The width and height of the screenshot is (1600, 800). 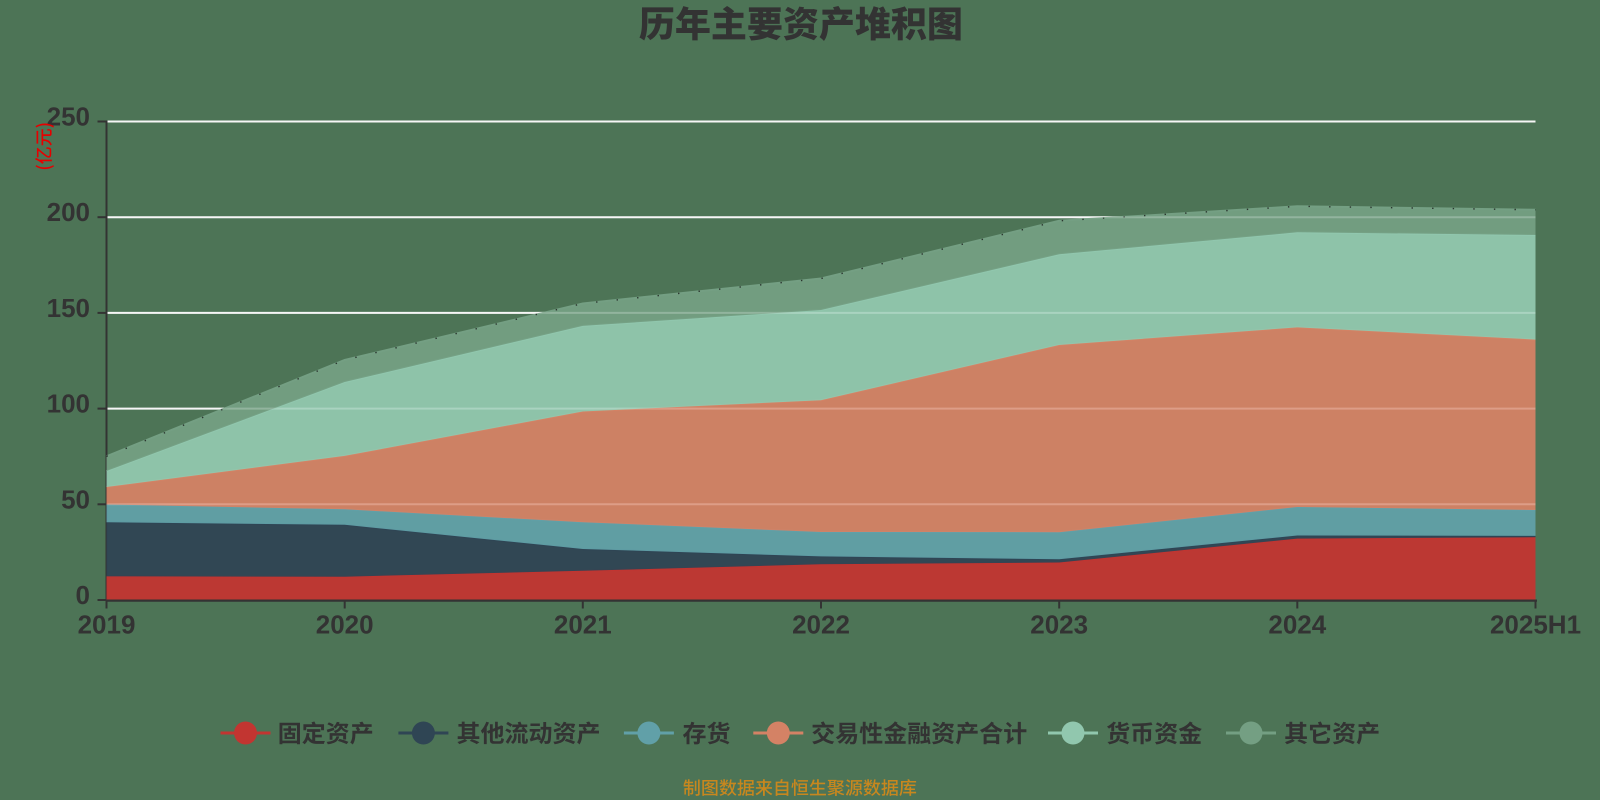 I want to click on svg-text: 2021, so click(x=583, y=625).